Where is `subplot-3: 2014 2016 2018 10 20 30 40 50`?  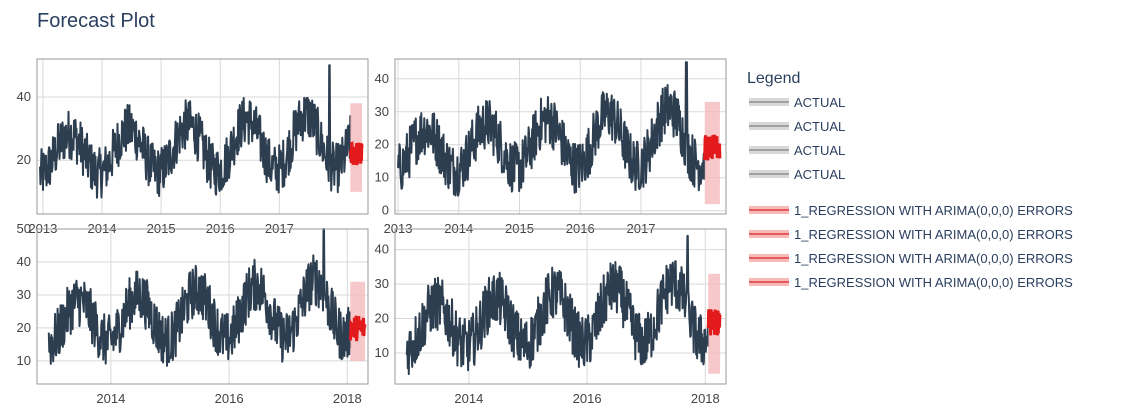
subplot-3: 2014 2016 2018 10 20 30 40 50 is located at coordinates (193, 313).